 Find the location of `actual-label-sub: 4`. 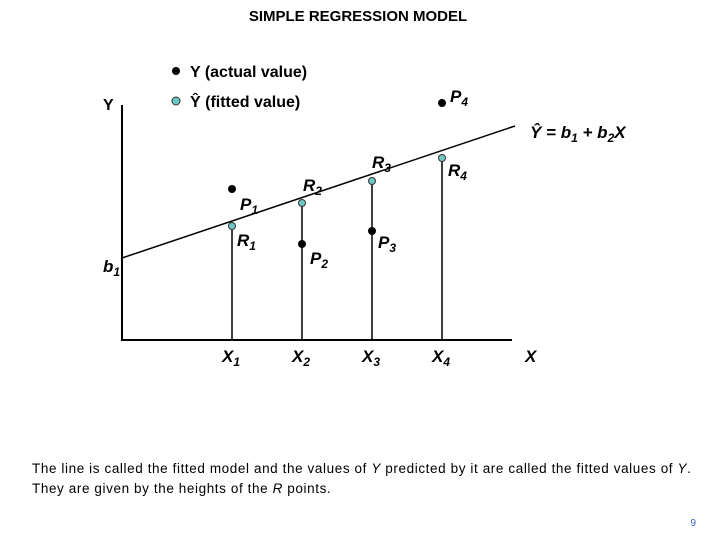

actual-label-sub: 4 is located at coordinates (464, 102).